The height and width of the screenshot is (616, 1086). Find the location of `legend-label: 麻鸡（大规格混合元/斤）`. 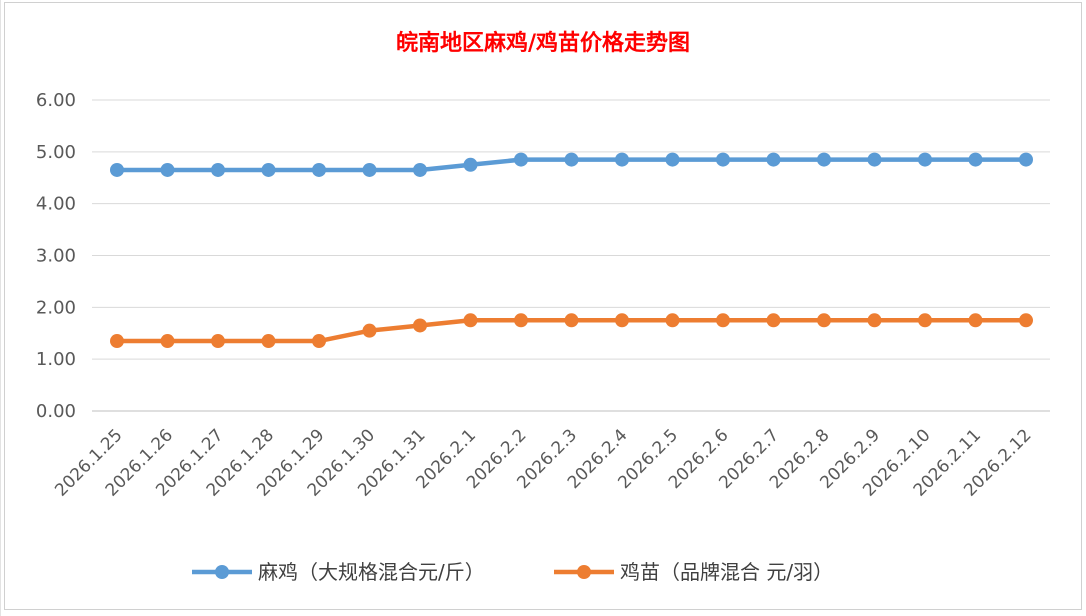

legend-label: 麻鸡（大规格混合元/斤） is located at coordinates (371, 572).